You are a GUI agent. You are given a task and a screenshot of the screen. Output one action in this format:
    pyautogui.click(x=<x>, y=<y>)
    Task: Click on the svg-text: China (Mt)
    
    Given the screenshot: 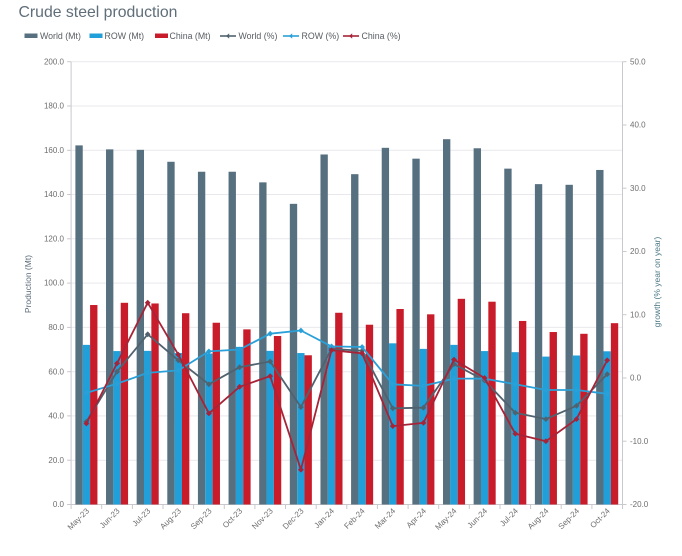 What is the action you would take?
    pyautogui.click(x=190, y=36)
    